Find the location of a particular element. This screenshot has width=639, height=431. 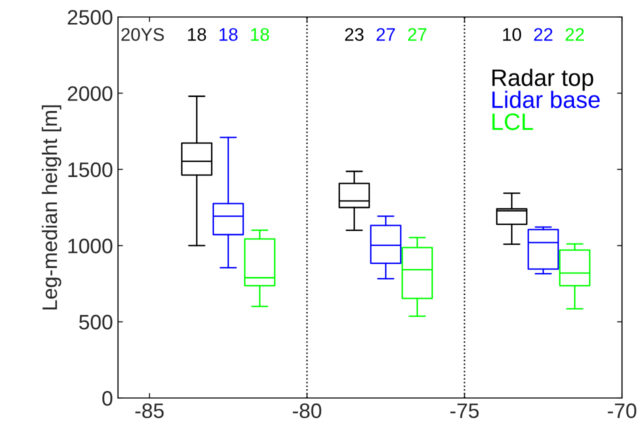

text: 23 is located at coordinates (354, 34).